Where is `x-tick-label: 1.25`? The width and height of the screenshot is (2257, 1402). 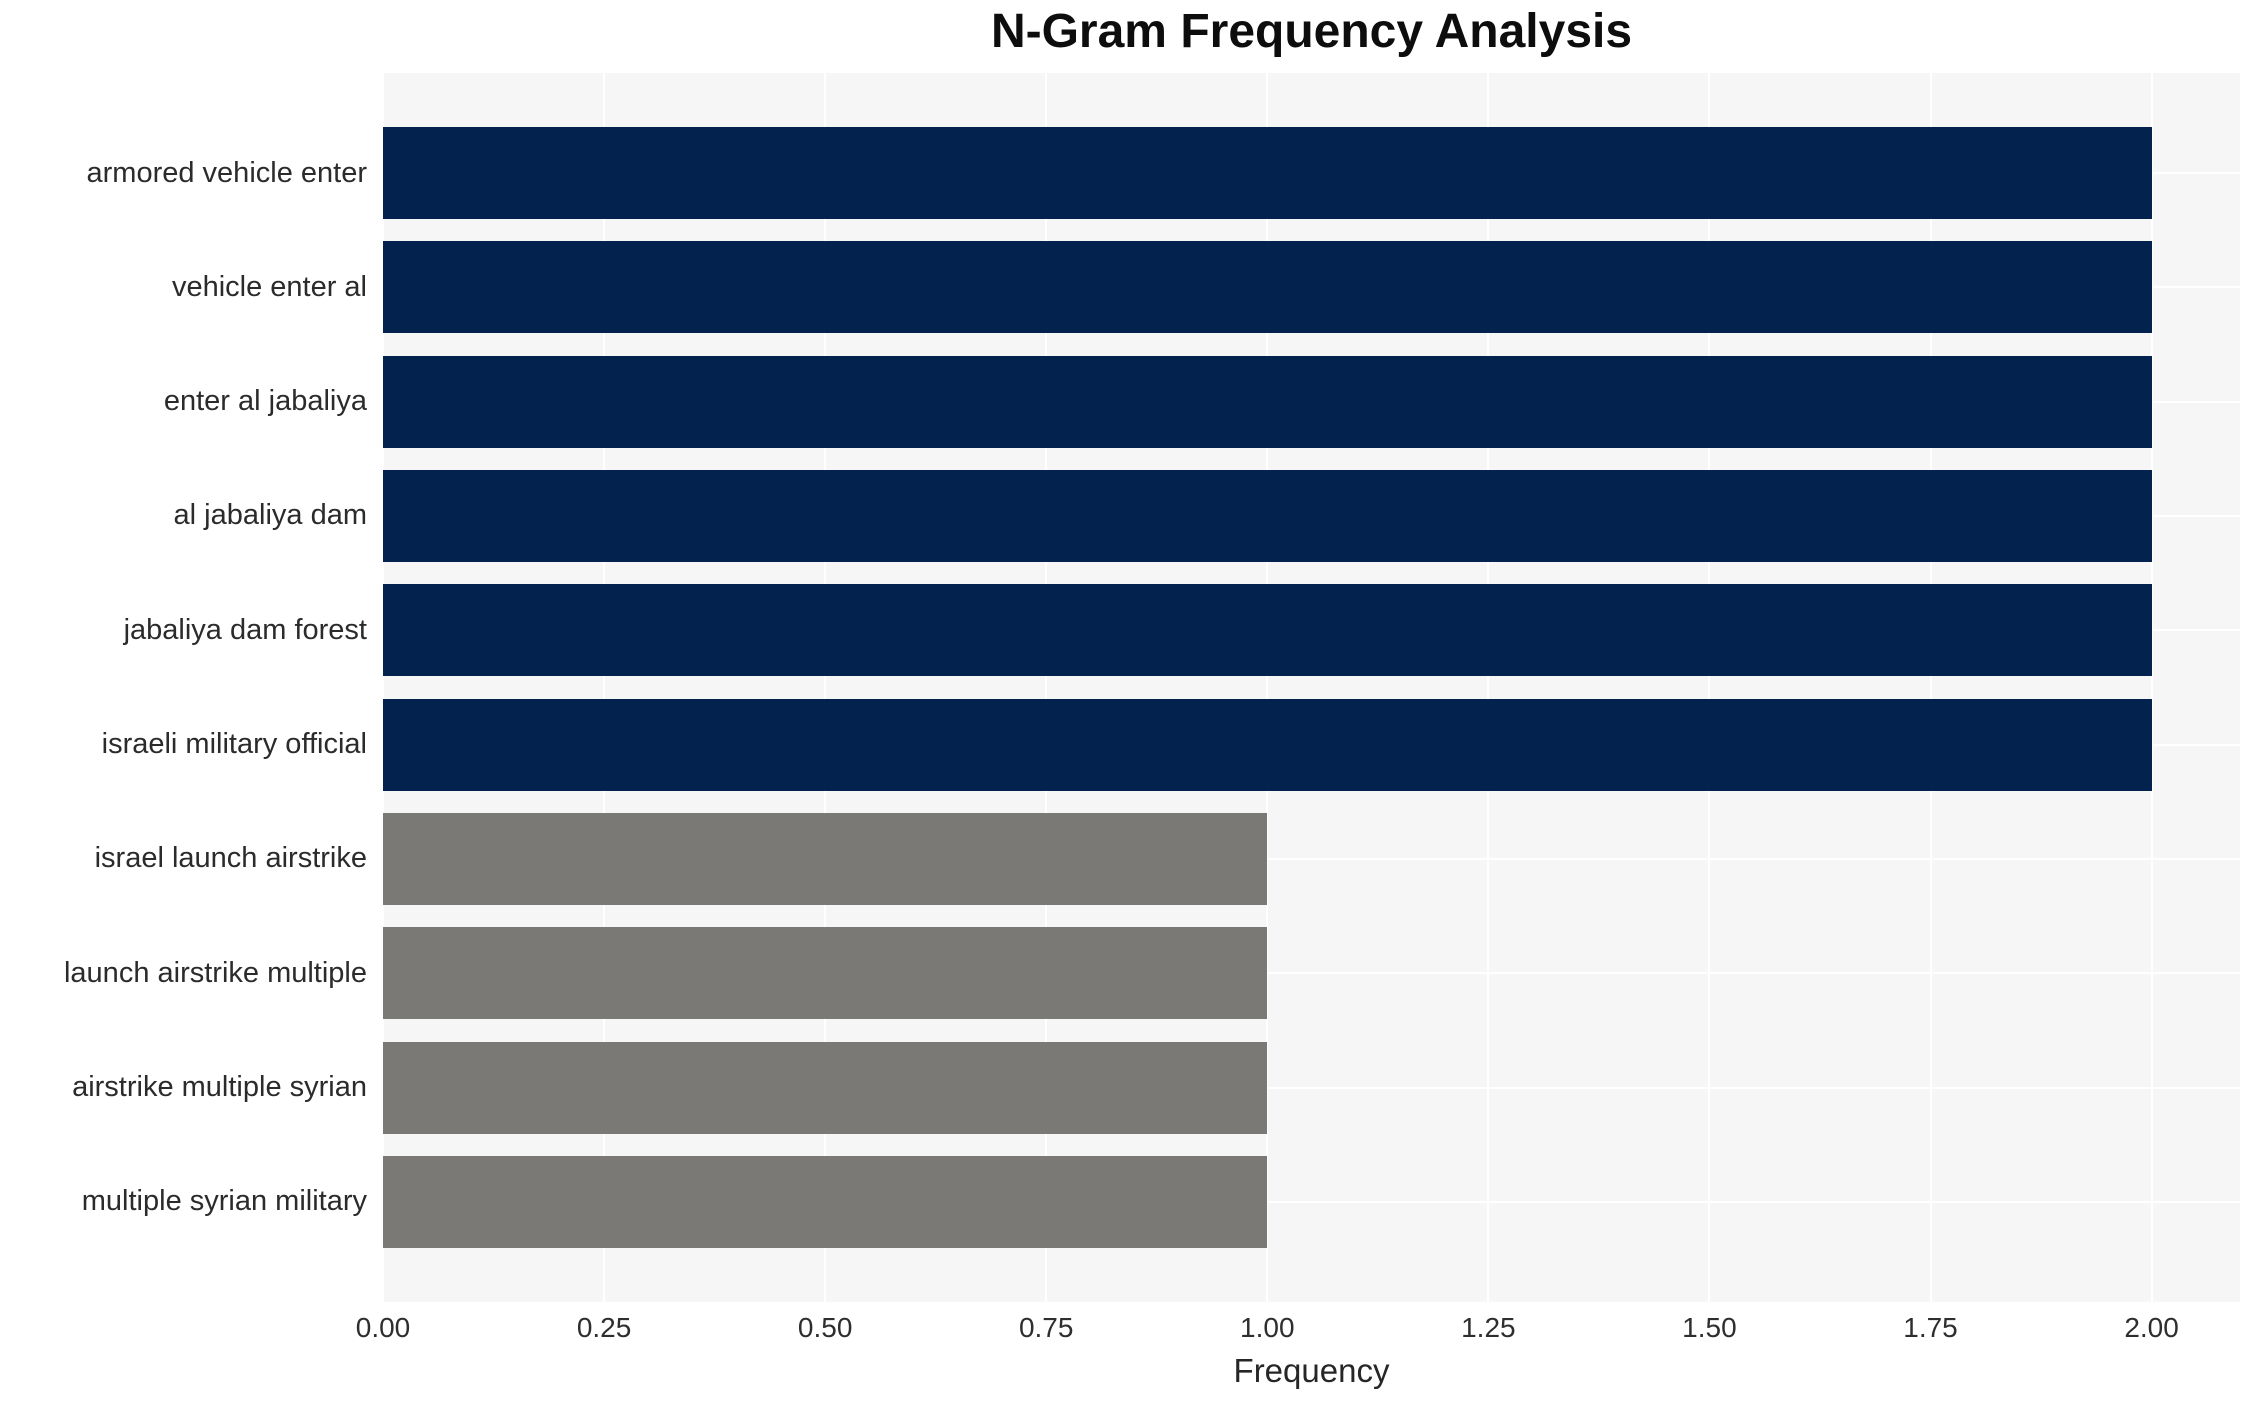
x-tick-label: 1.25 is located at coordinates (1488, 1327).